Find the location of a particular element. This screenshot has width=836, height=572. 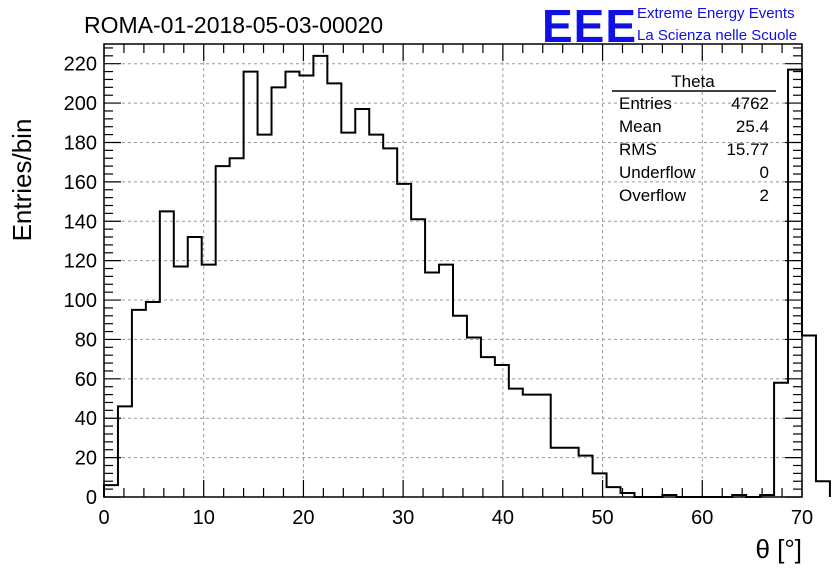

y-tick-label: 140 is located at coordinates (80, 222).